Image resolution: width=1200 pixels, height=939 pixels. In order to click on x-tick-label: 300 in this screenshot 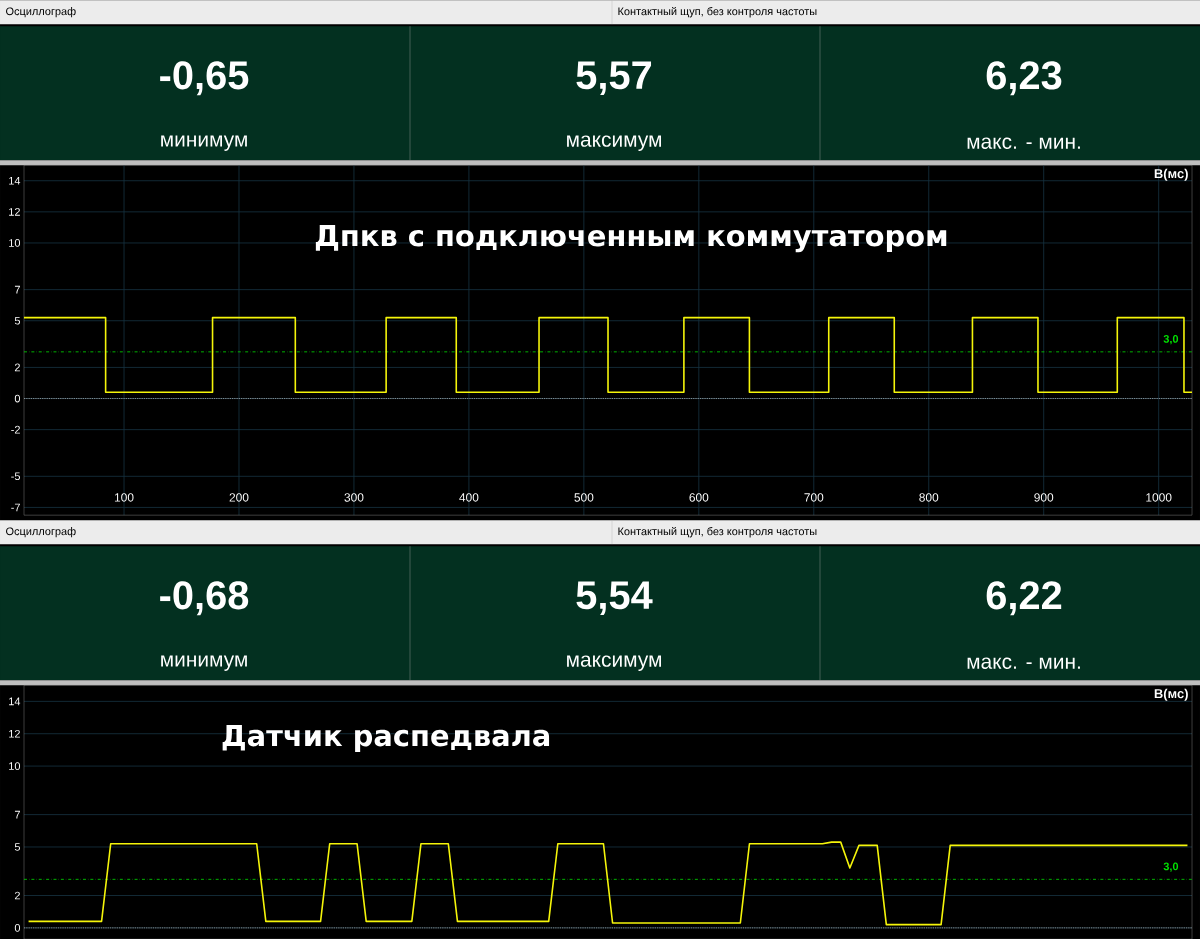, I will do `click(354, 497)`.